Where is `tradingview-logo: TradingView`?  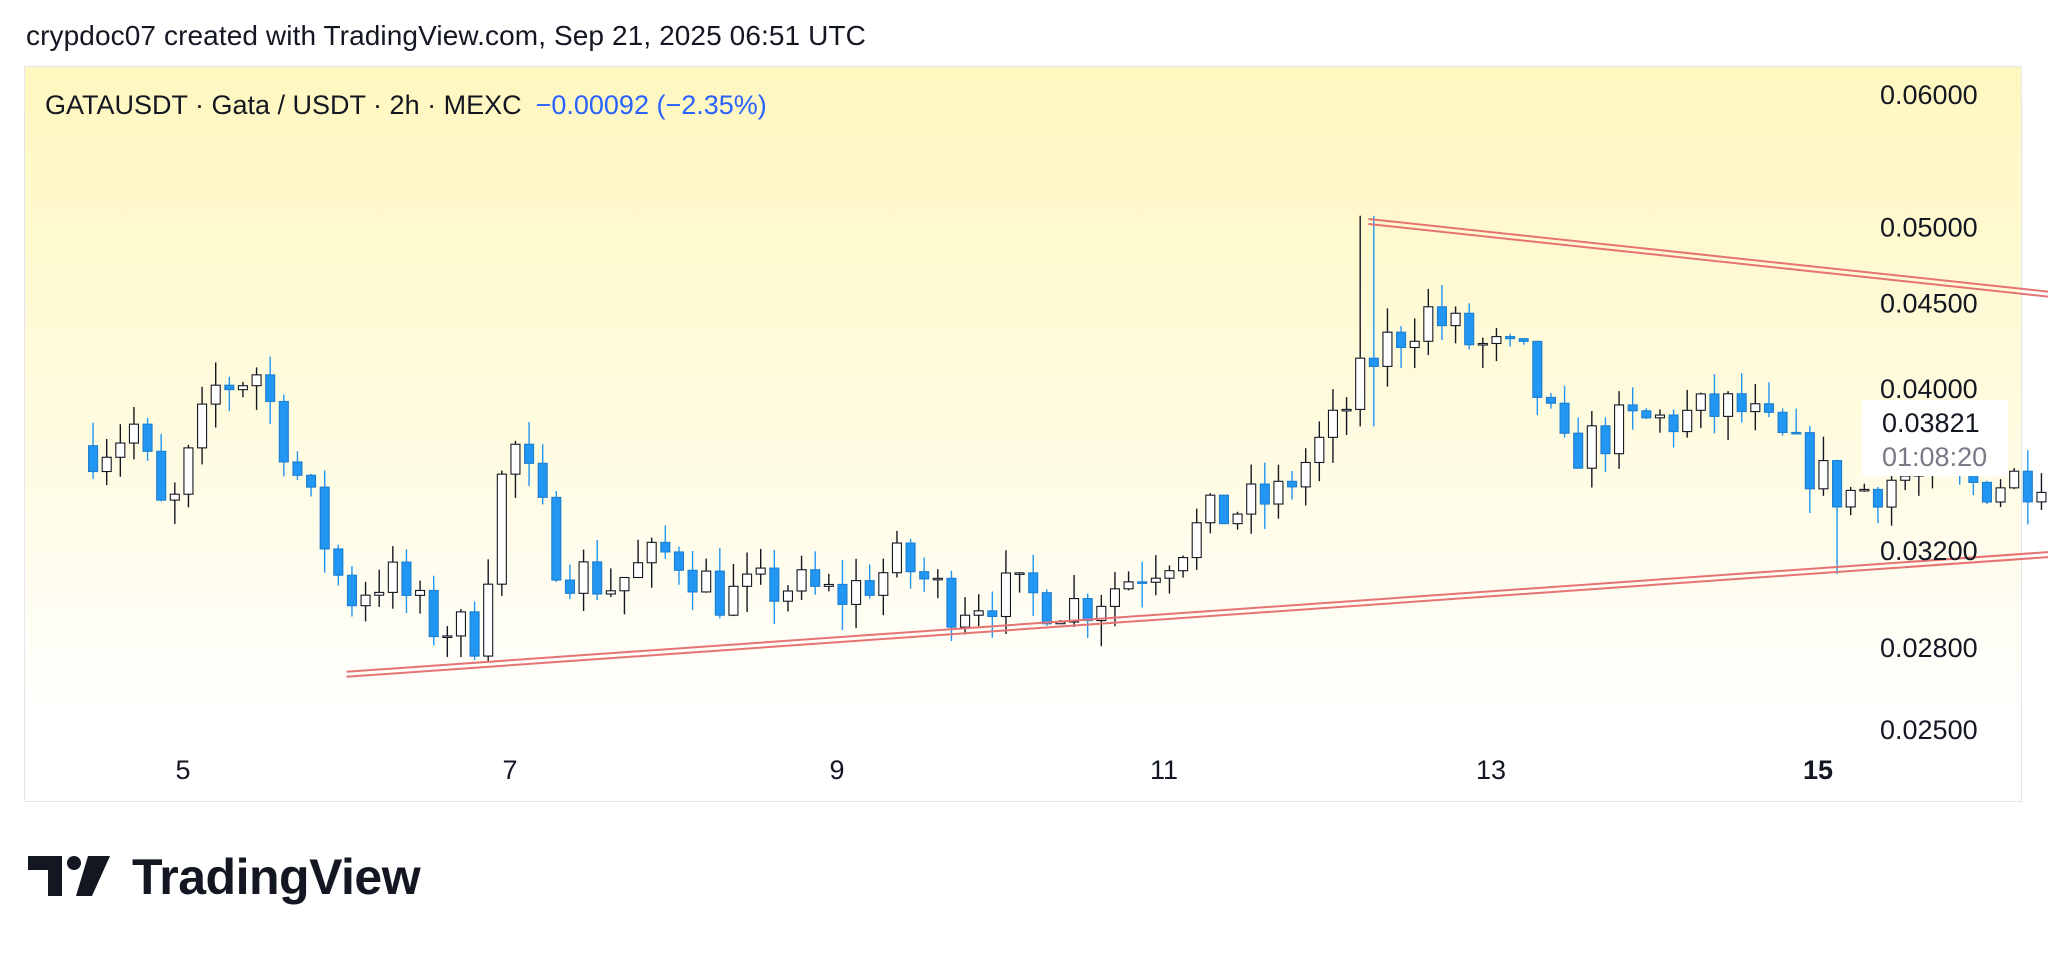 tradingview-logo: TradingView is located at coordinates (224, 877).